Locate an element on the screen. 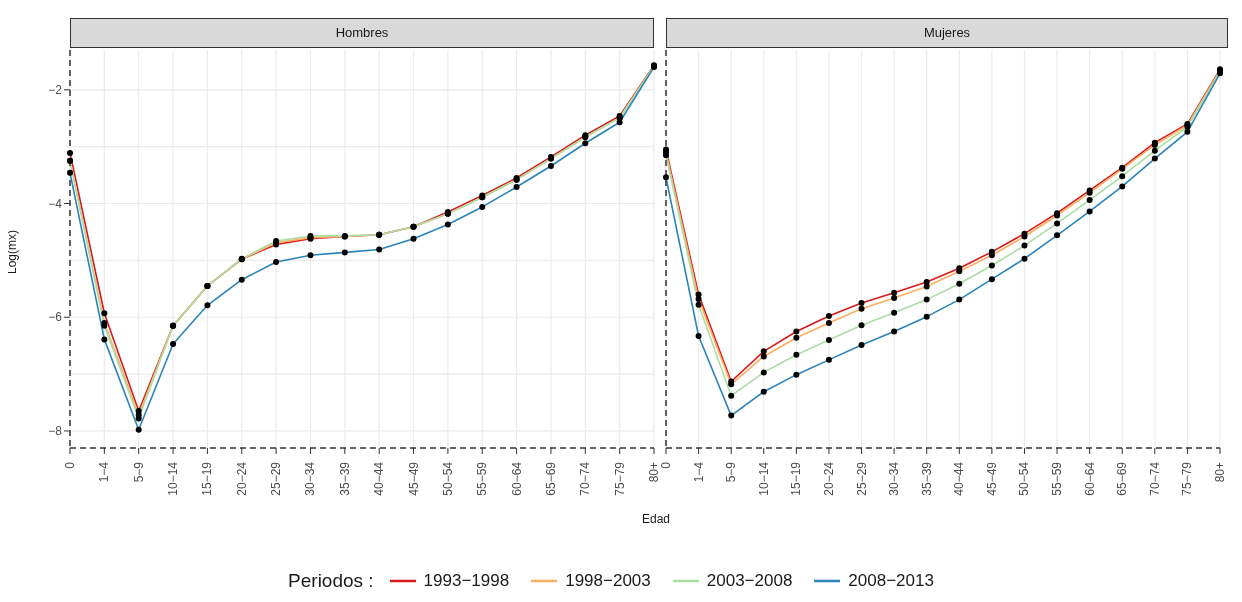 The height and width of the screenshot is (602, 1242). y-tick-label: −4 is located at coordinates (55, 203).